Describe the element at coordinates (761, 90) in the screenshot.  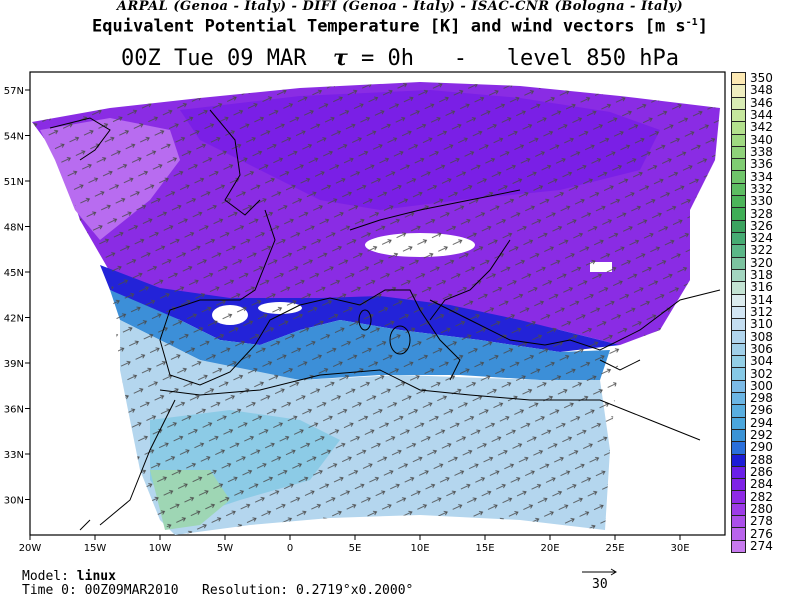
I see `colorbar-label: 348` at that location.